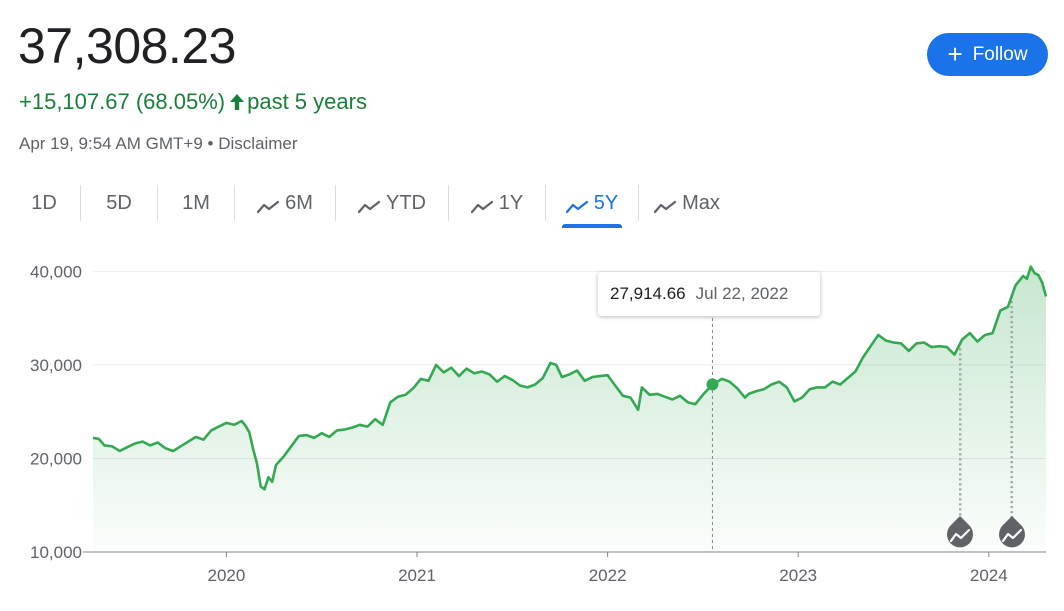 The image size is (1064, 611). I want to click on y-tick-label: 10,000, so click(56, 552).